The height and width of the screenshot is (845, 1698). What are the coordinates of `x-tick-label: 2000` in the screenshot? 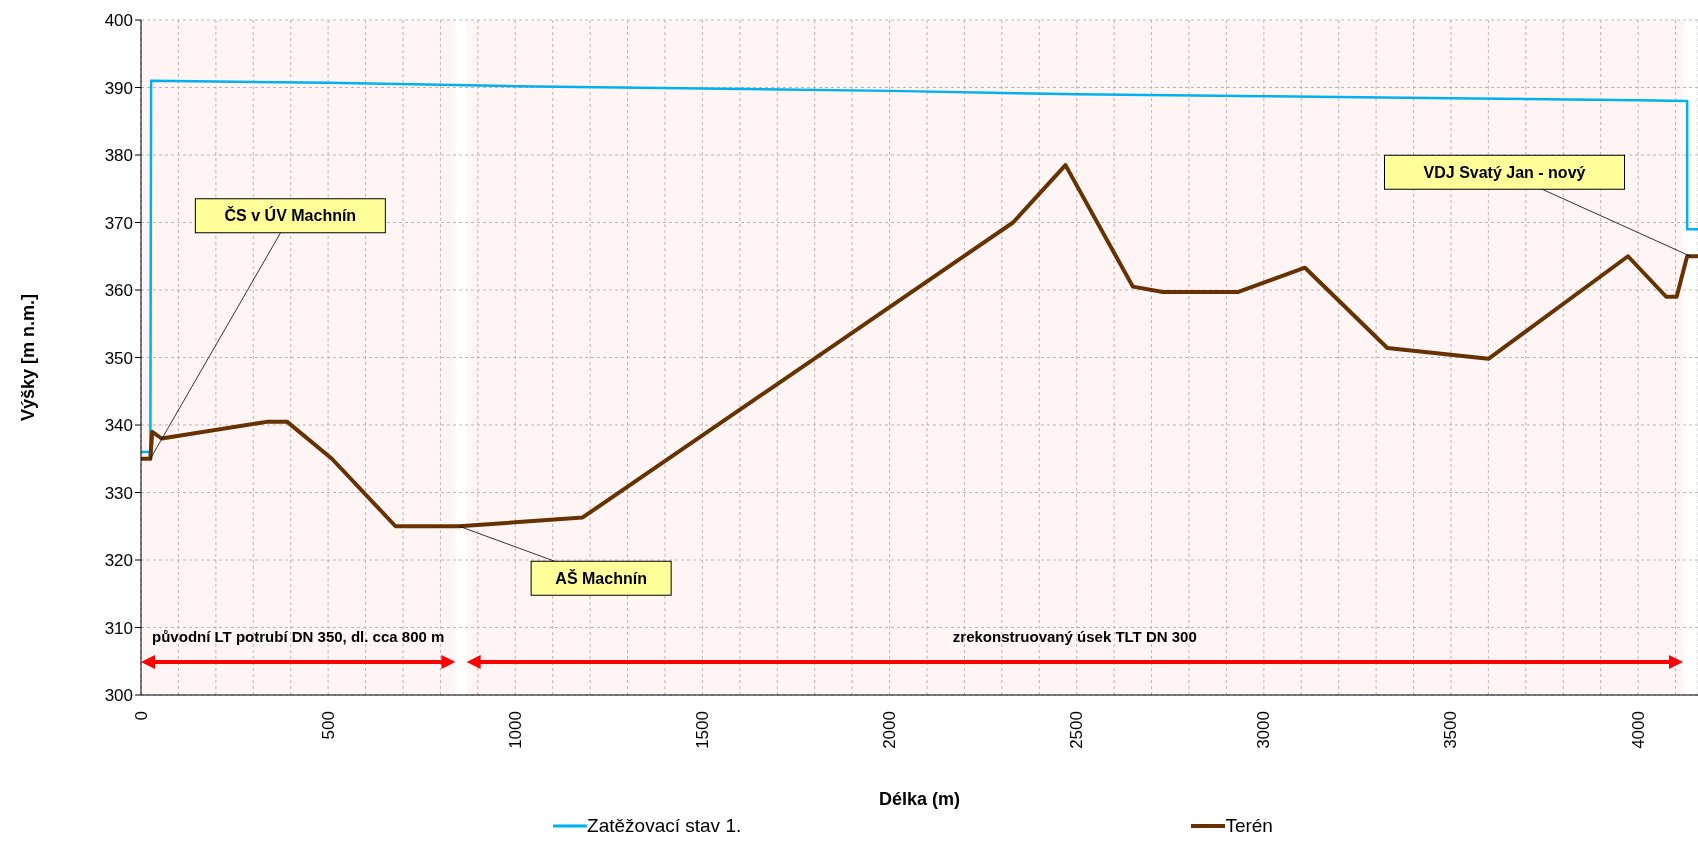 It's located at (890, 730).